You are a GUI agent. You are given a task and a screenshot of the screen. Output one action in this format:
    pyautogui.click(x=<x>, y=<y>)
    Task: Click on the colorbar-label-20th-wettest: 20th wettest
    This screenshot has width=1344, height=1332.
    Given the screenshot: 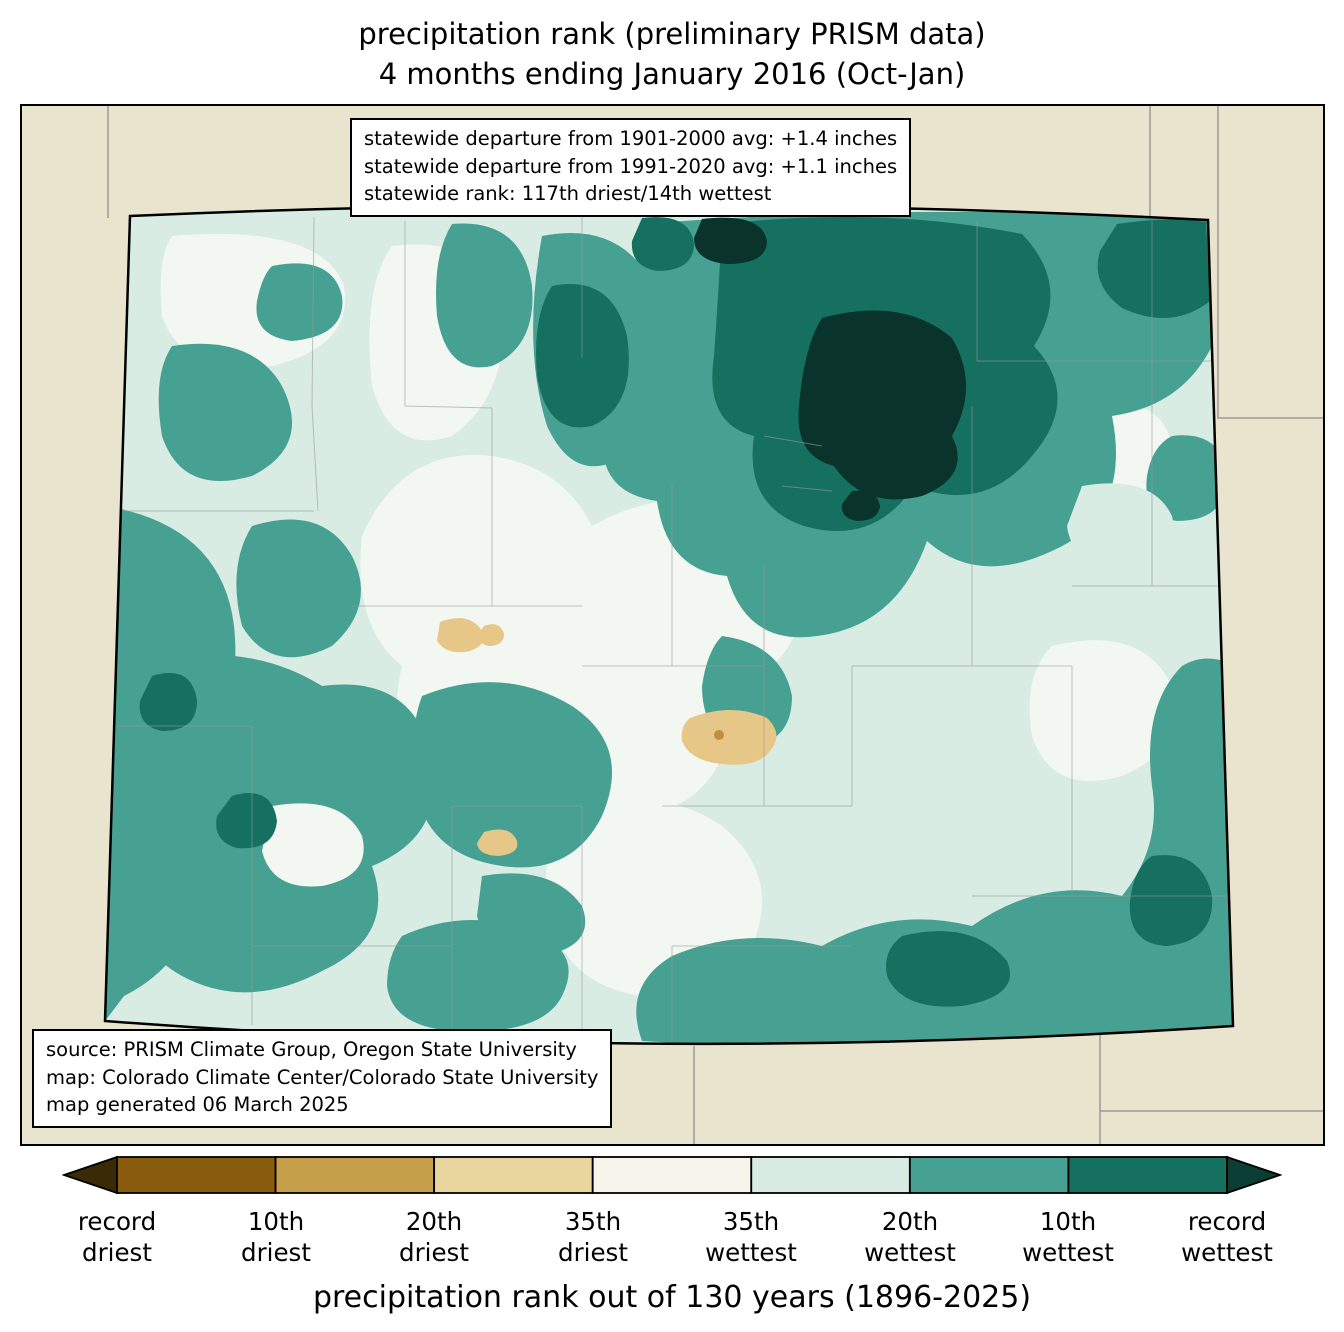 What is the action you would take?
    pyautogui.click(x=910, y=1237)
    